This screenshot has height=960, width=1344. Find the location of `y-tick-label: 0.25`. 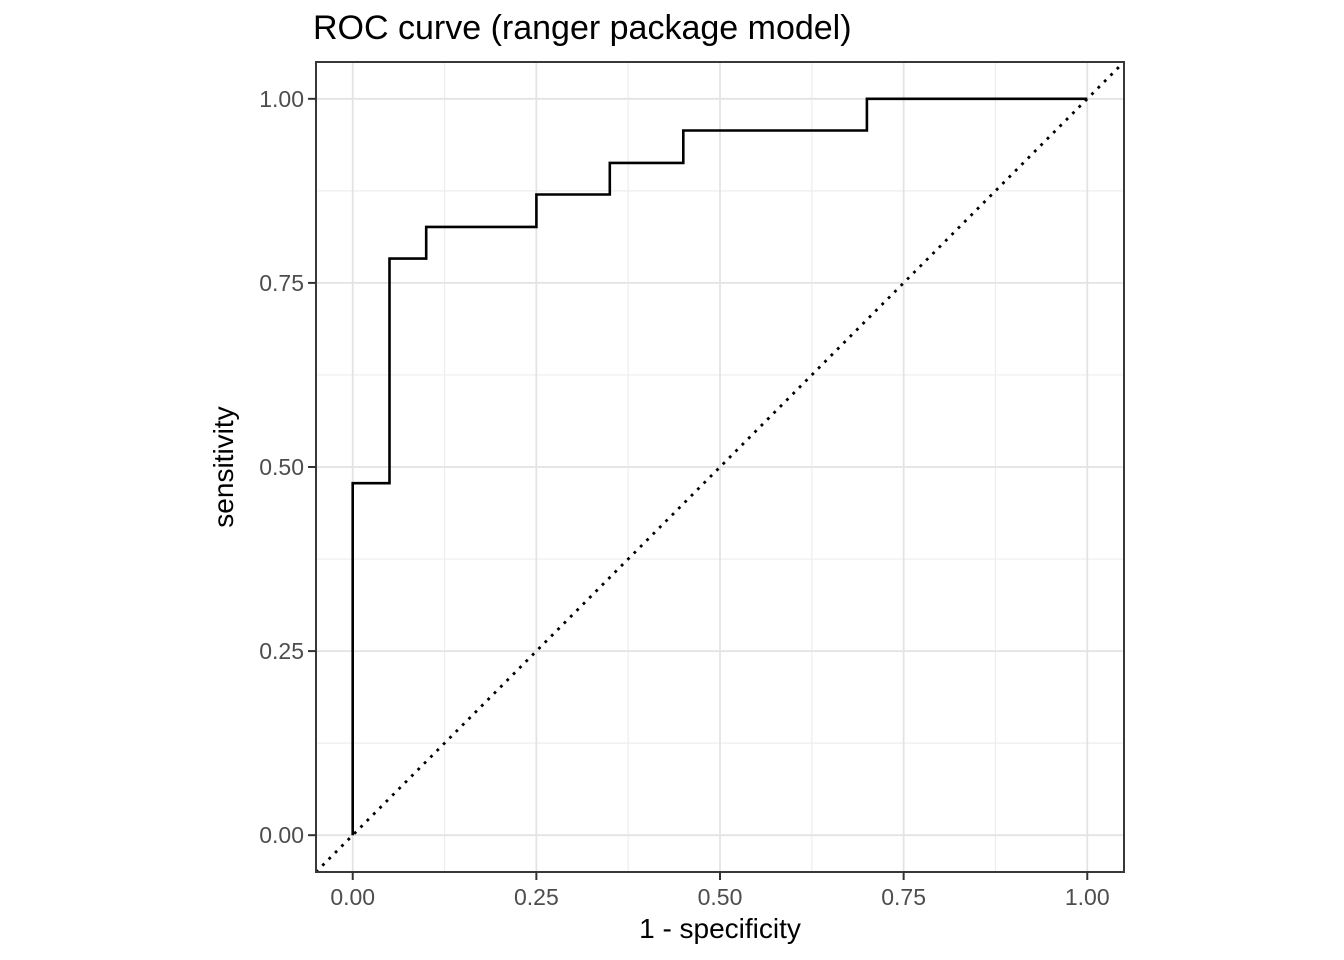

y-tick-label: 0.25 is located at coordinates (281, 651).